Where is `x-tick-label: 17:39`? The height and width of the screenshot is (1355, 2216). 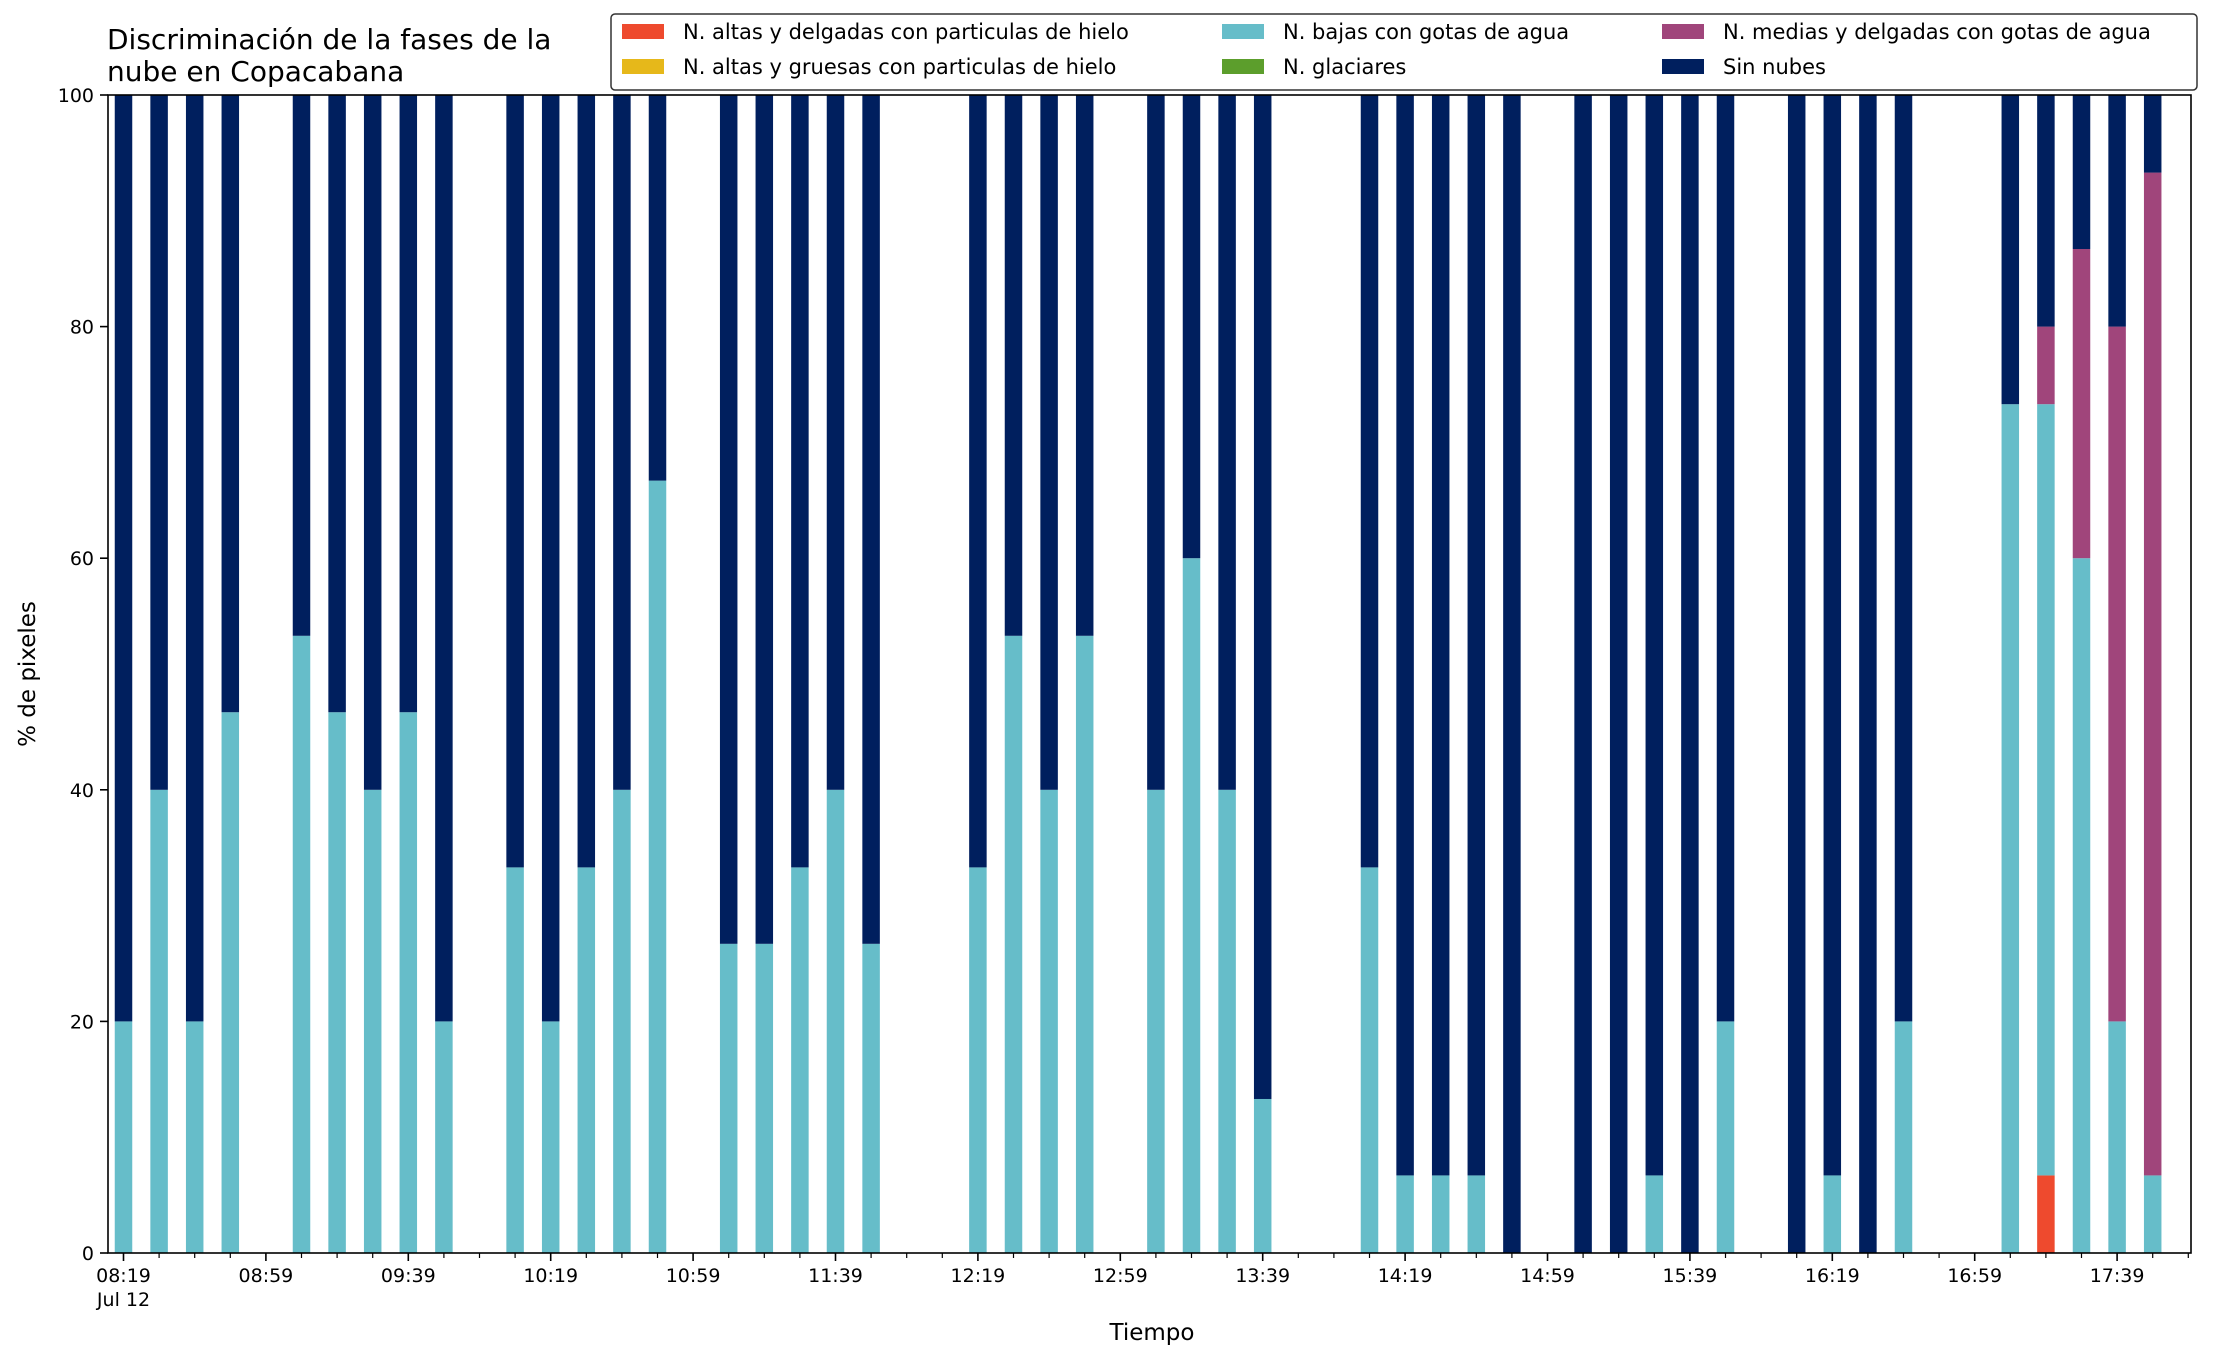
x-tick-label: 17:39 is located at coordinates (2117, 1276).